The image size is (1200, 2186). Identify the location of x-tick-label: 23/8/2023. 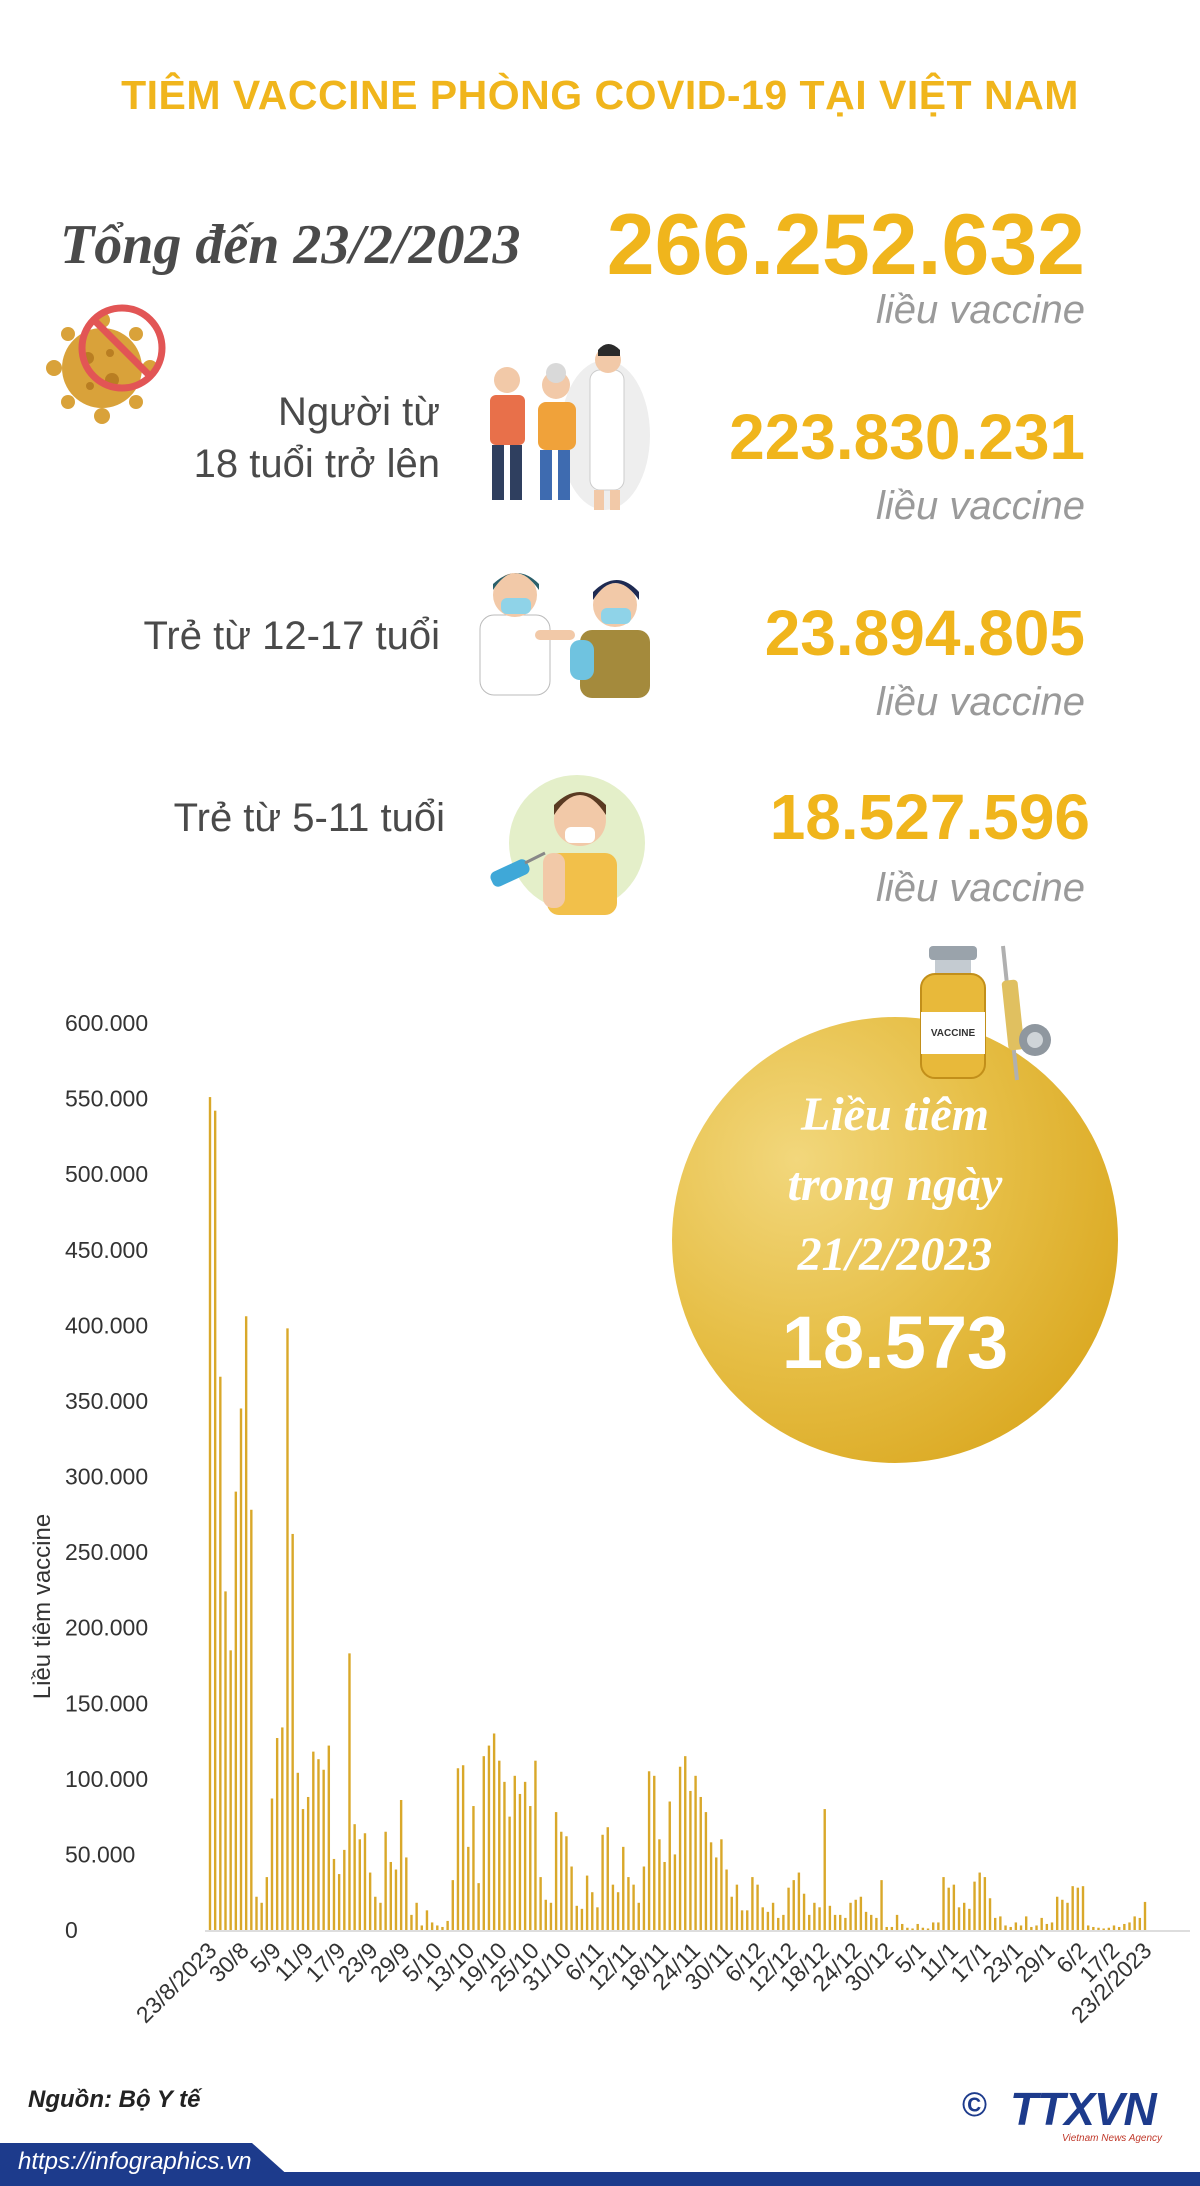
(176, 1982).